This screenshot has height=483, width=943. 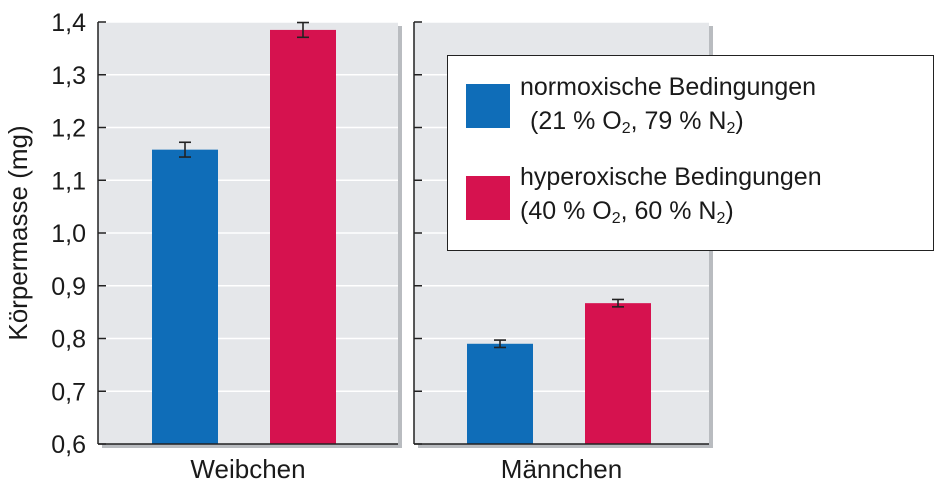 I want to click on bar-männchen-hyperoxic, so click(x=618, y=373).